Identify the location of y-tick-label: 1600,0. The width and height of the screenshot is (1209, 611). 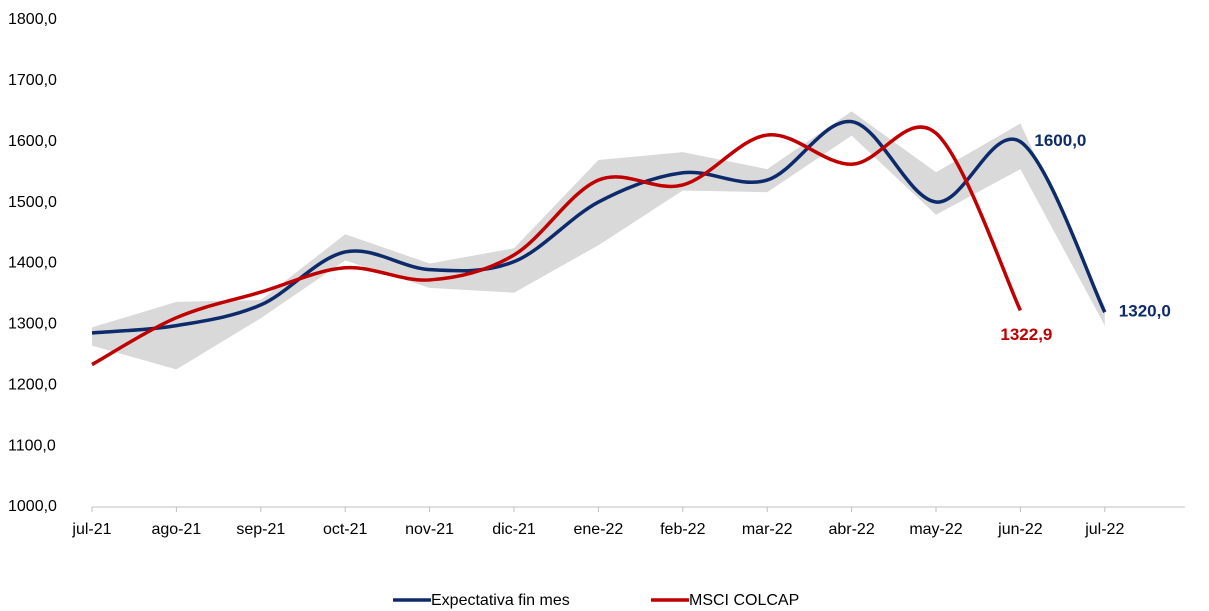
(32, 141).